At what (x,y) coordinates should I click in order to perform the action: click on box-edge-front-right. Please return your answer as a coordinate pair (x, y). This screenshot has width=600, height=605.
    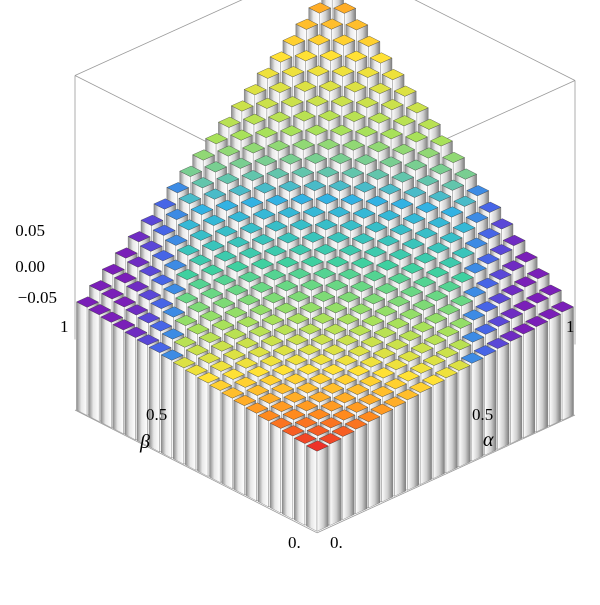
    Looking at the image, I should click on (446, 474).